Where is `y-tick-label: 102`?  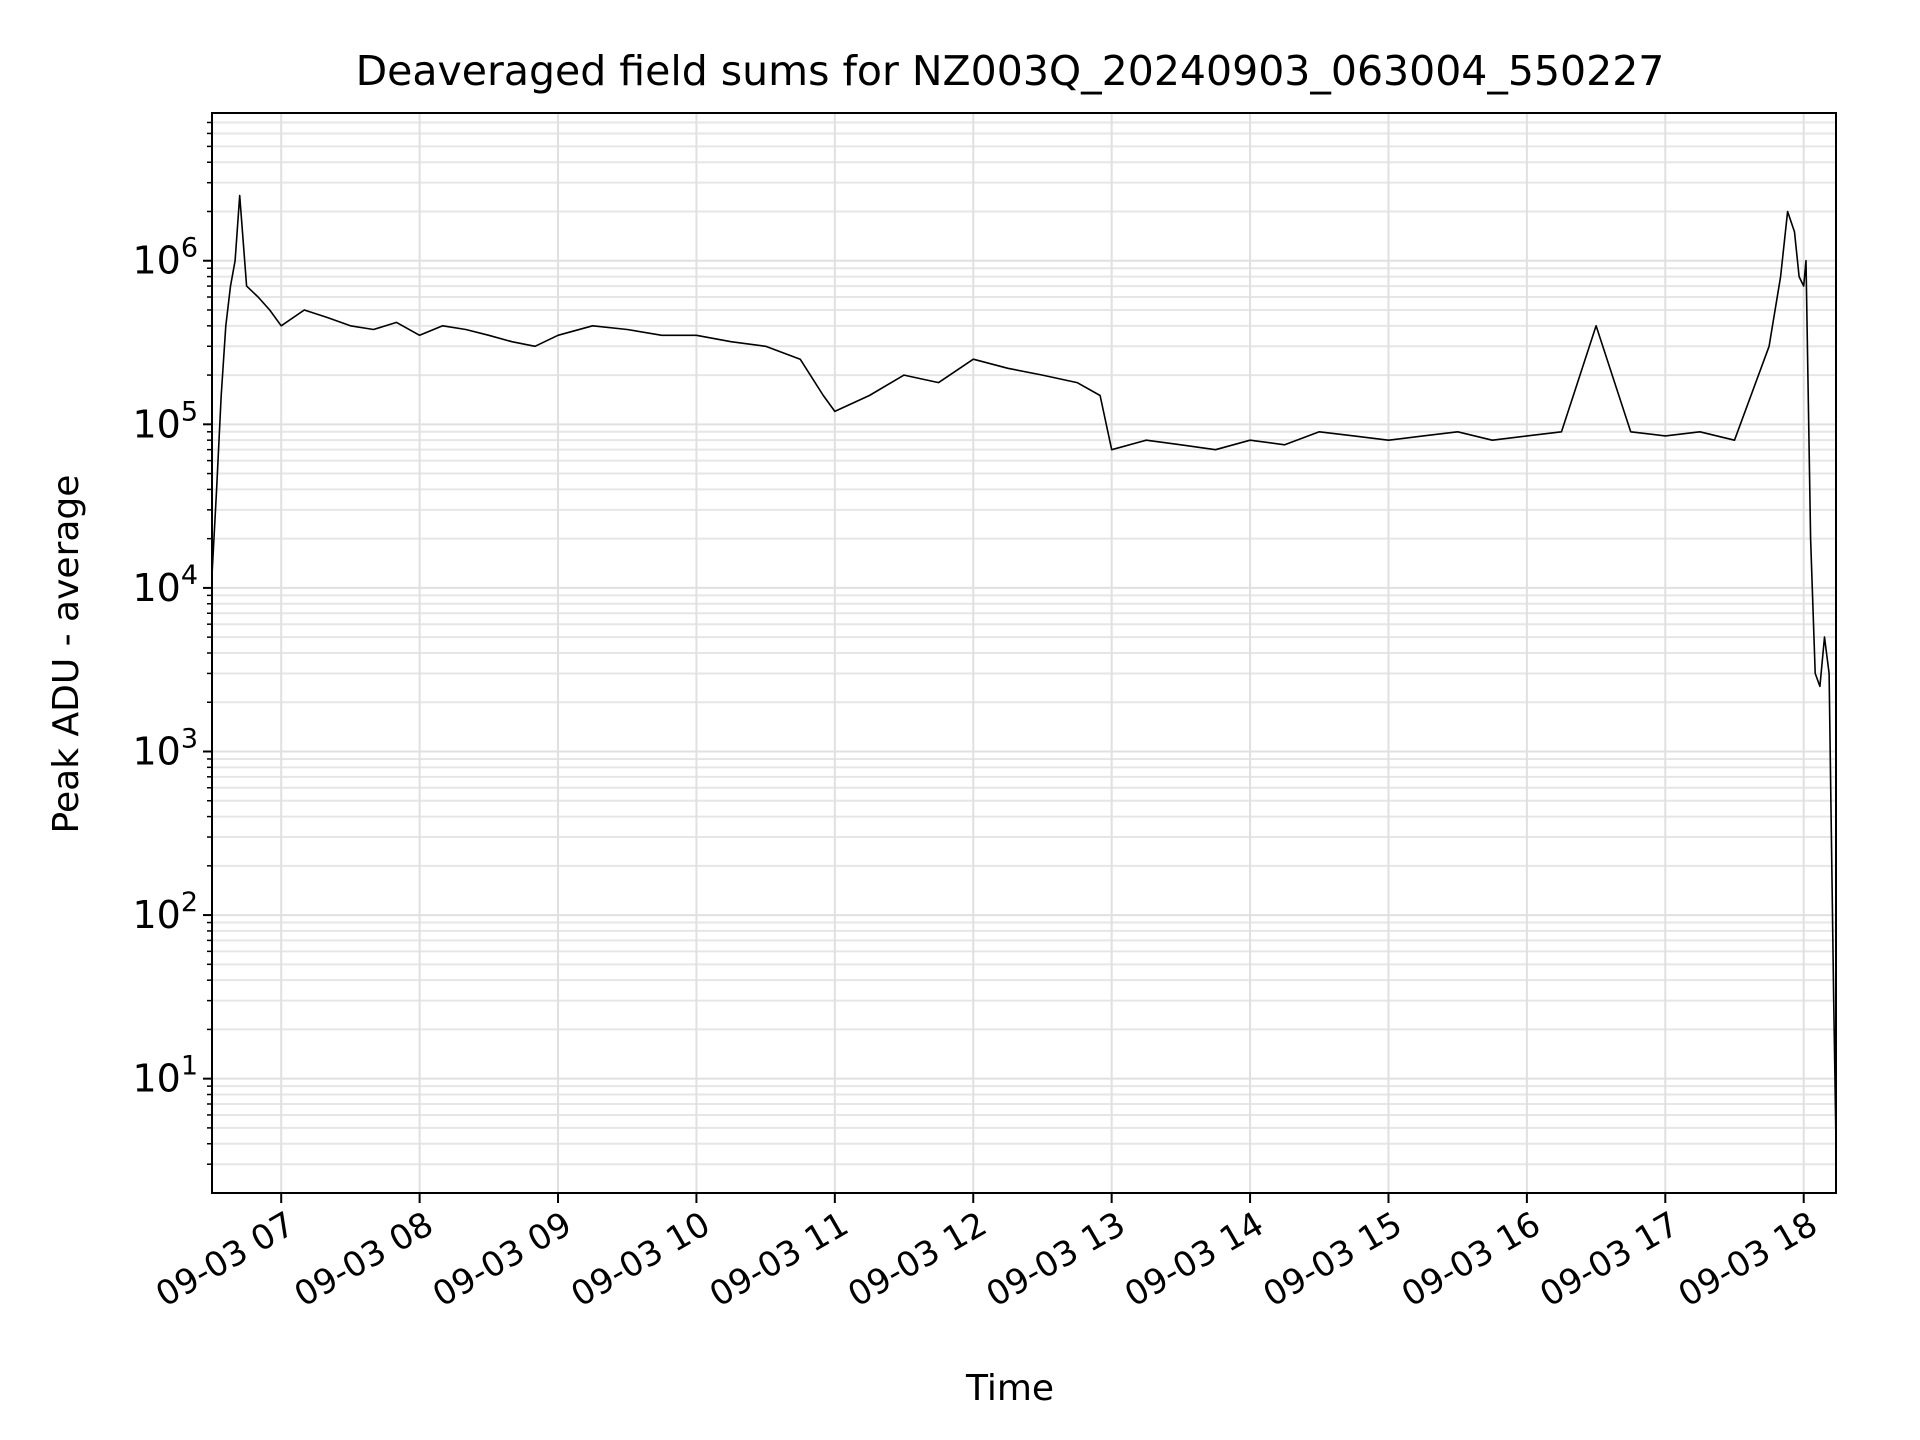 y-tick-label: 102 is located at coordinates (165, 912).